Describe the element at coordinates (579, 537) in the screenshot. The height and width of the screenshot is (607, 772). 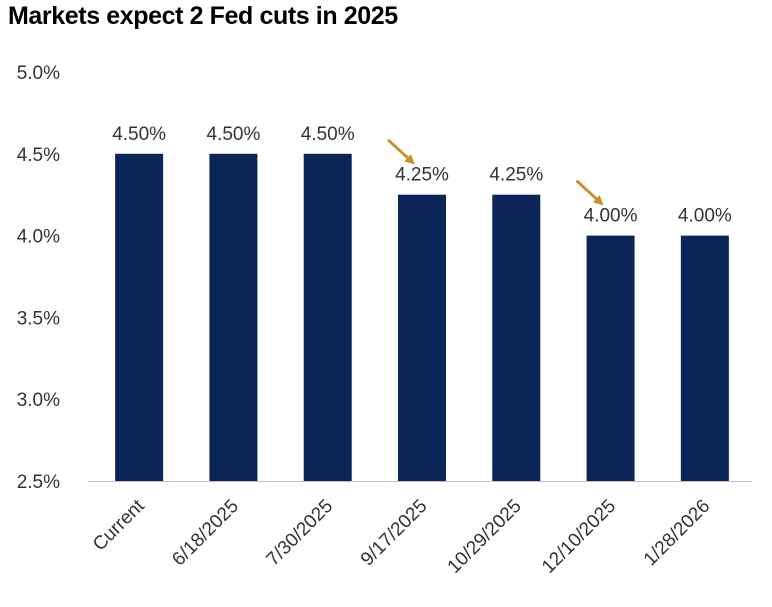
I see `x-tick-label: 12/10/2025` at that location.